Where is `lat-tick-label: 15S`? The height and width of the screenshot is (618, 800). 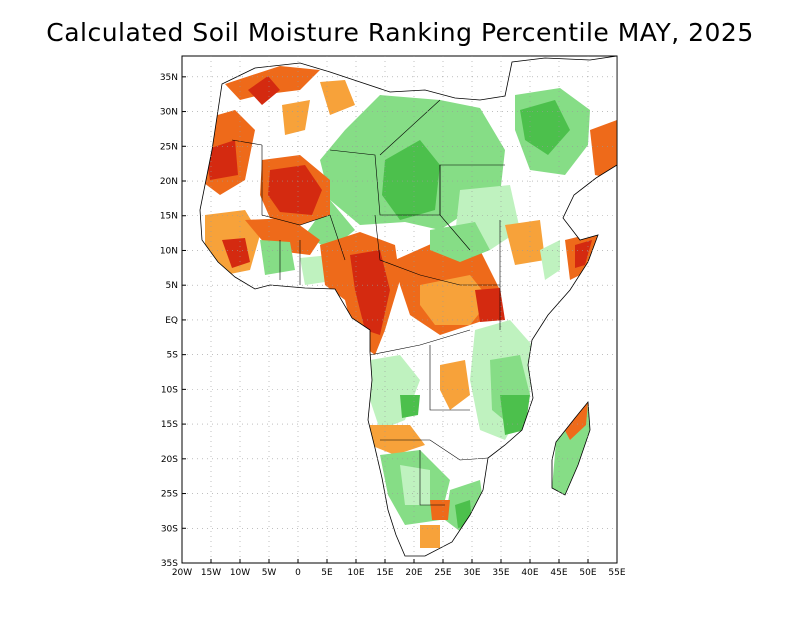 lat-tick-label: 15S is located at coordinates (169, 425).